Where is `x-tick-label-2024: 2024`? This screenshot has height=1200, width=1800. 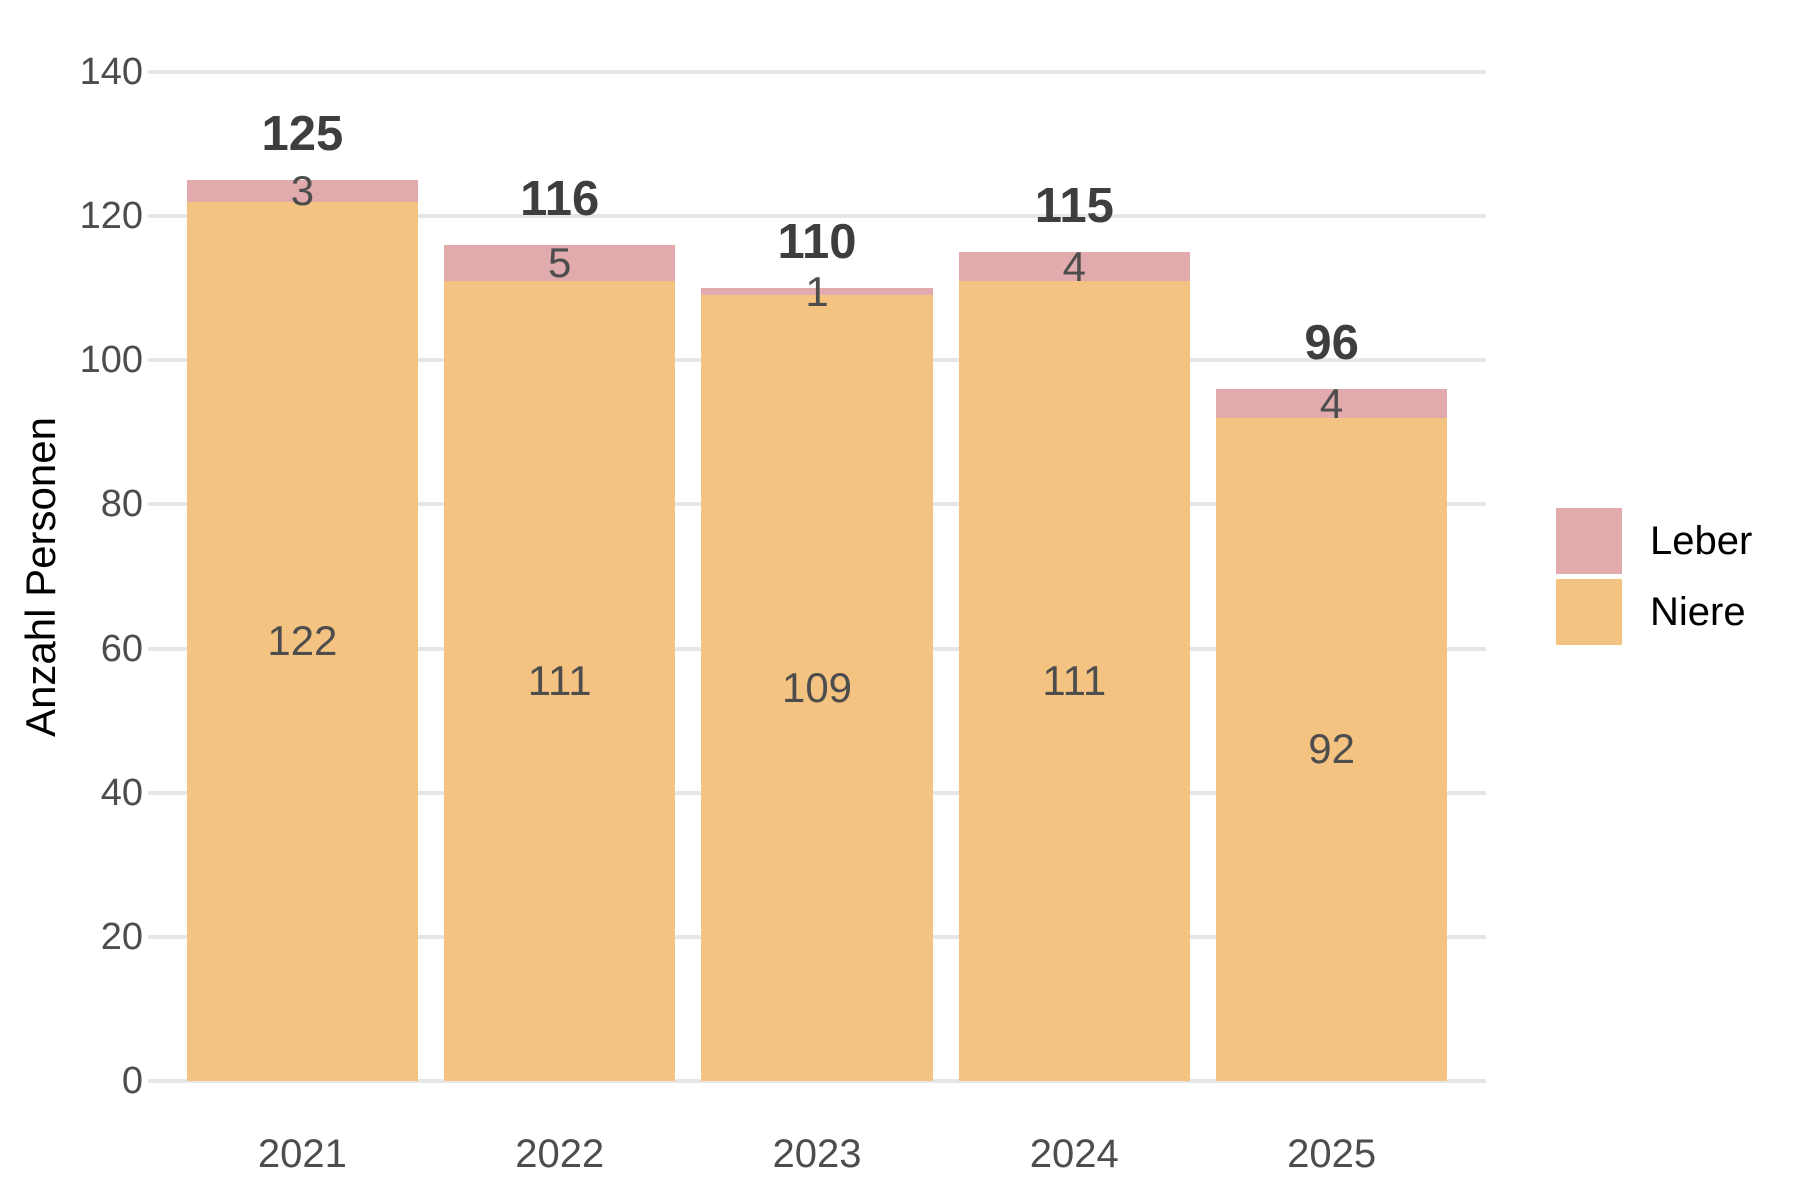
x-tick-label-2024: 2024 is located at coordinates (1074, 1154).